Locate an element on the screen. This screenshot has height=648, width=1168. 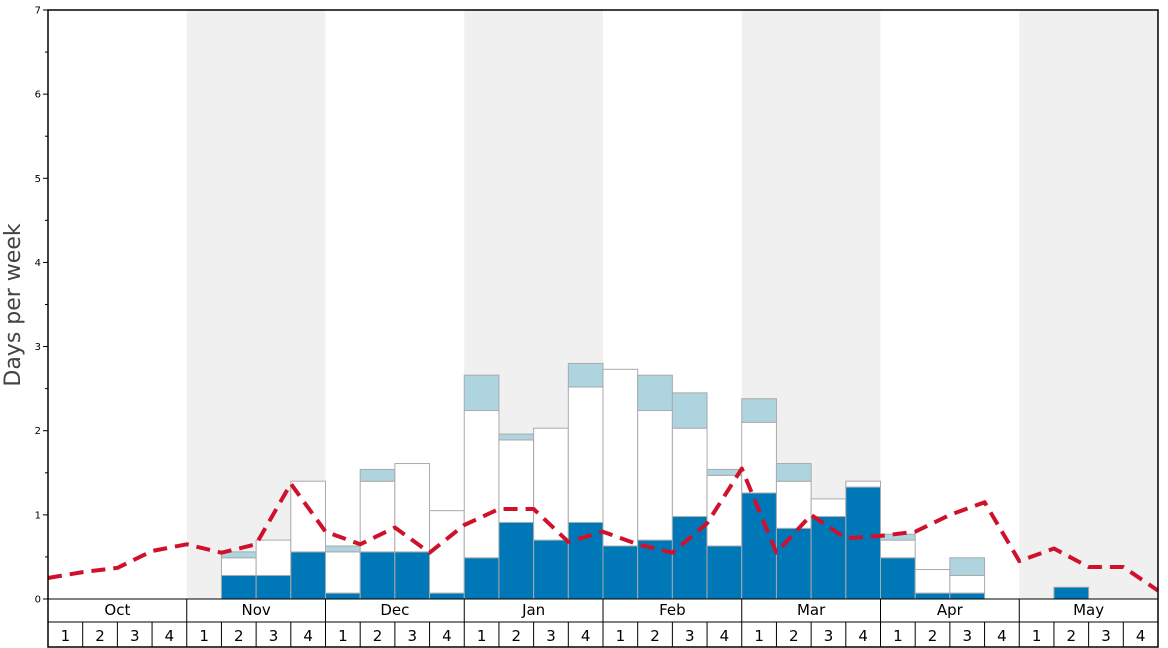
y-tick-label-5: 5 is located at coordinates (38, 179).